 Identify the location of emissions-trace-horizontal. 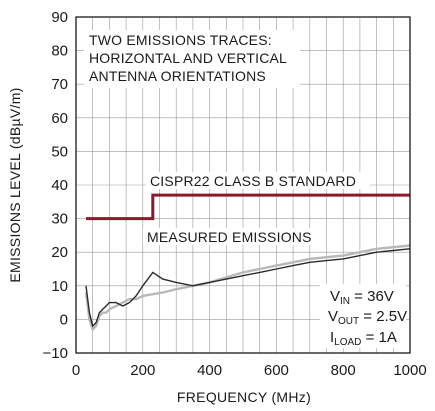
(248, 288).